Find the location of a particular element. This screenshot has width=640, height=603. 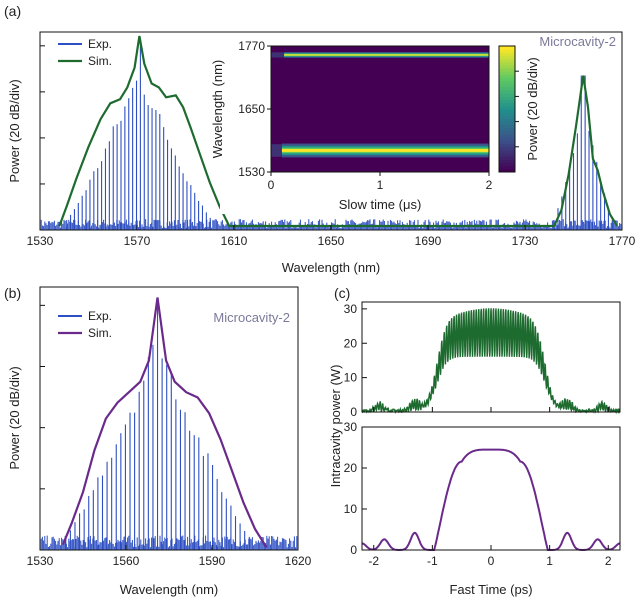

legend-a-sim-label: Sim. is located at coordinates (100, 61).